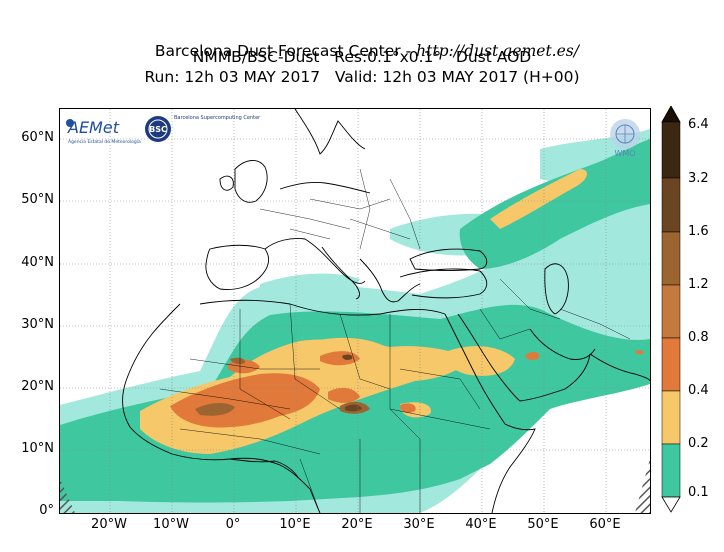 The height and width of the screenshot is (552, 724). I want to click on colorbar-label-1-6: 1.6, so click(698, 231).